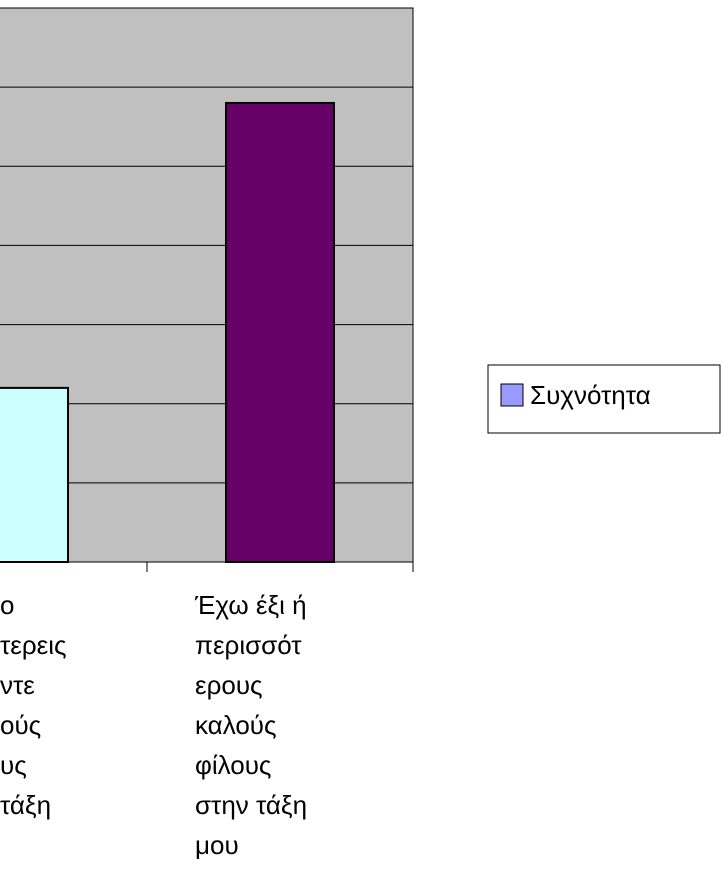 Image resolution: width=721 pixels, height=893 pixels. I want to click on legend-label: Συχνότητα, so click(590, 395).